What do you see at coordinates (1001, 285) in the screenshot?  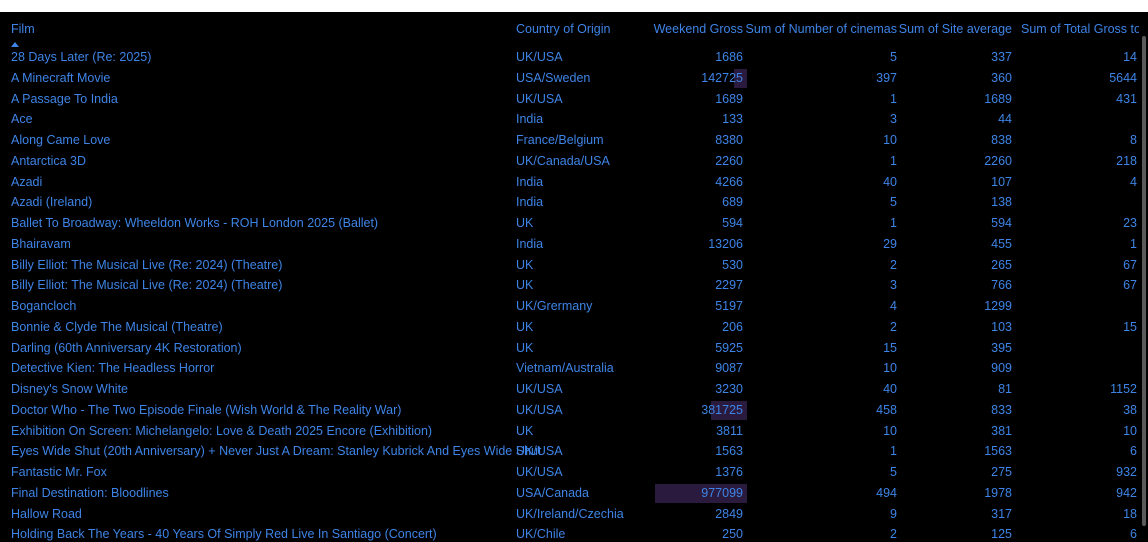 I see `site-average-cell: 766` at bounding box center [1001, 285].